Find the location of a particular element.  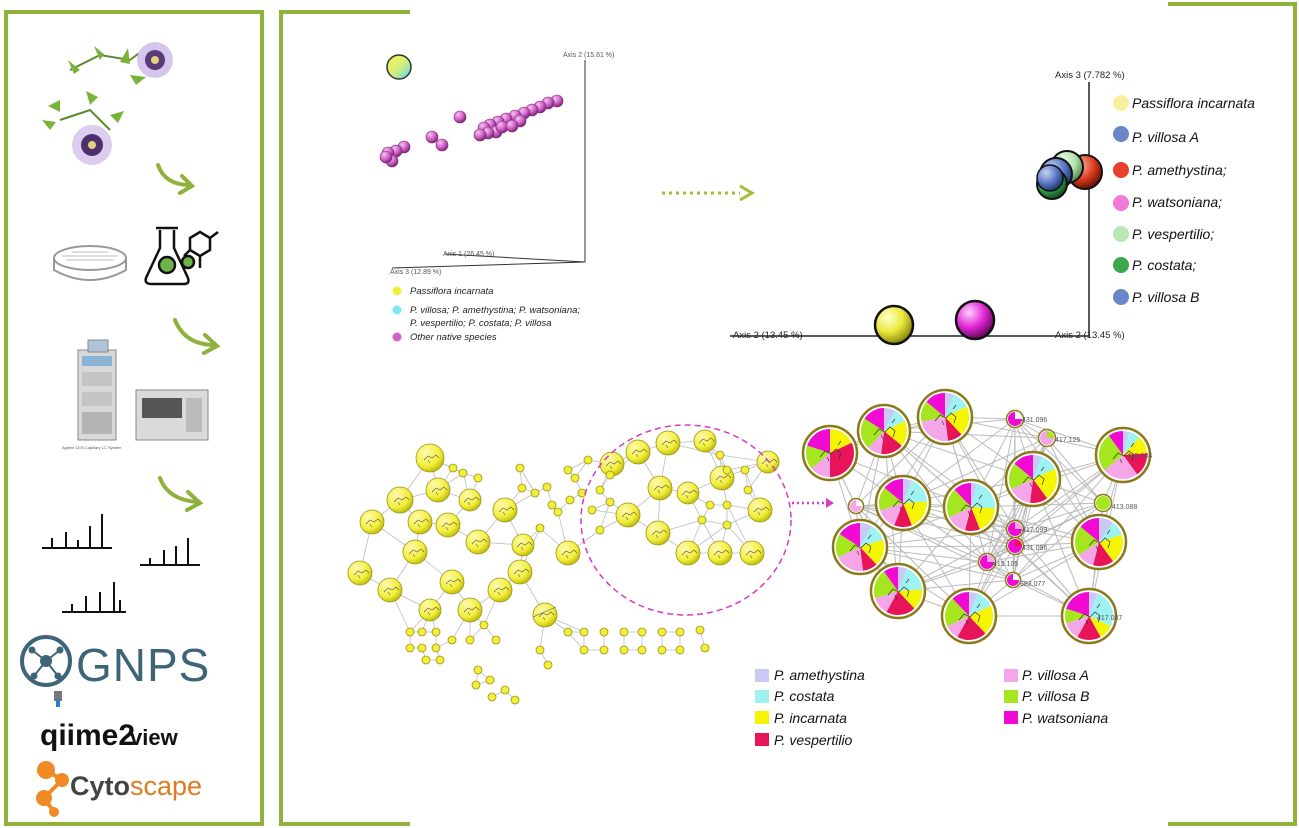

pcoa-left-points-other is located at coordinates (471, 131).